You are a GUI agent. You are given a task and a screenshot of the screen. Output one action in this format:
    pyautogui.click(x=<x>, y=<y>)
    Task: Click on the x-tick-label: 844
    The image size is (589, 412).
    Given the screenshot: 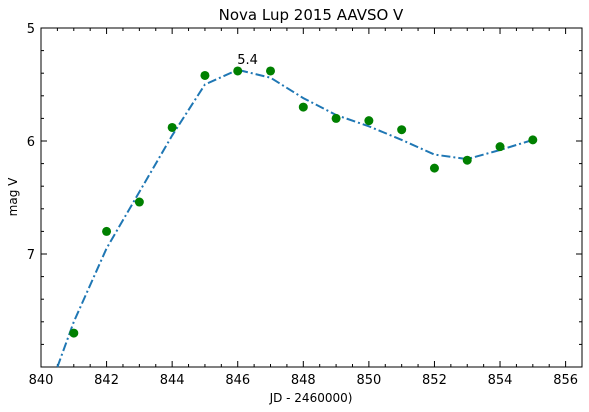 What is the action you would take?
    pyautogui.click(x=172, y=380)
    